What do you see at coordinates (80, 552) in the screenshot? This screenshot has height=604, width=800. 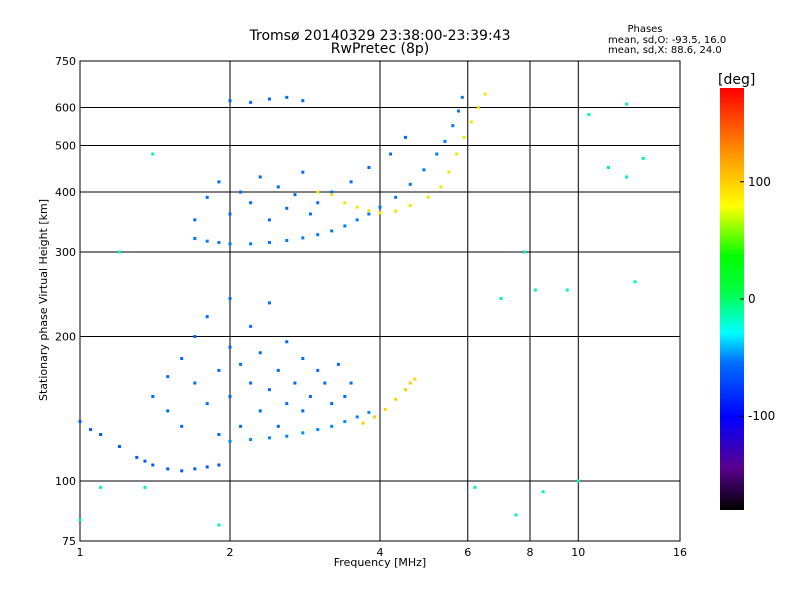 I see `x-tick-label: 1` at bounding box center [80, 552].